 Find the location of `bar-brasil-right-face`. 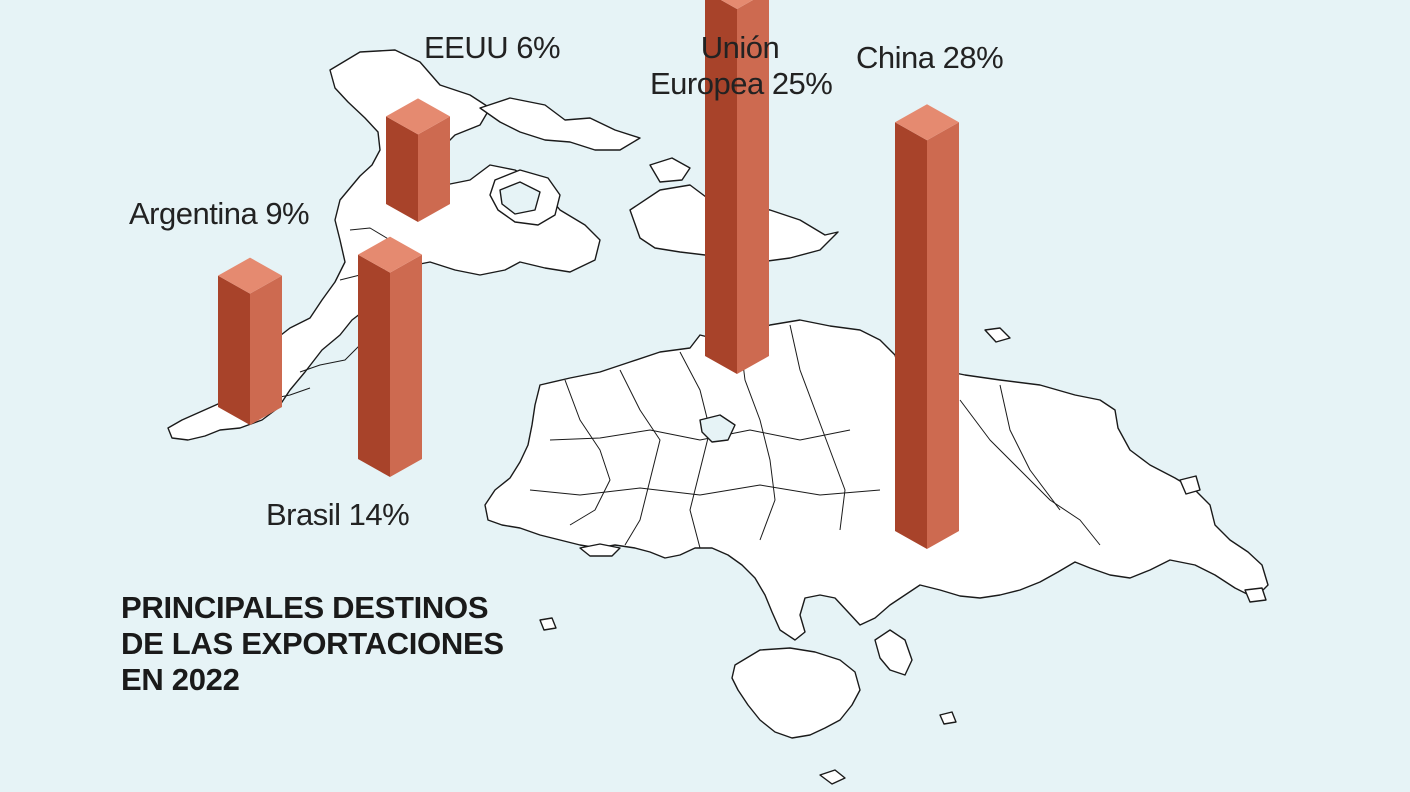

bar-brasil-right-face is located at coordinates (406, 365).